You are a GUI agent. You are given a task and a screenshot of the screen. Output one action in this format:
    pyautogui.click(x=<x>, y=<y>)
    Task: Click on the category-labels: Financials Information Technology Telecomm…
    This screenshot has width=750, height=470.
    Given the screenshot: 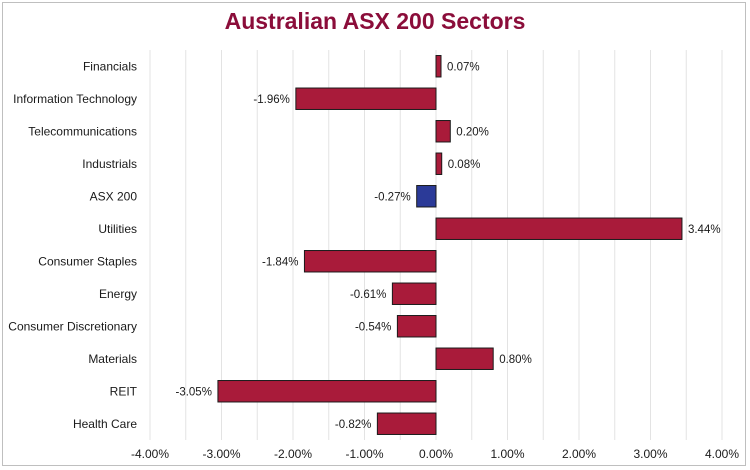 What is the action you would take?
    pyautogui.click(x=72, y=245)
    